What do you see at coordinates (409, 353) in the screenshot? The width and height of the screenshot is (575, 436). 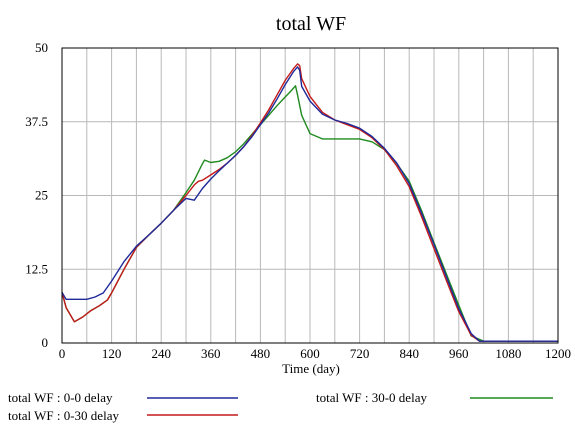 I see `x-tick-label: 840` at bounding box center [409, 353].